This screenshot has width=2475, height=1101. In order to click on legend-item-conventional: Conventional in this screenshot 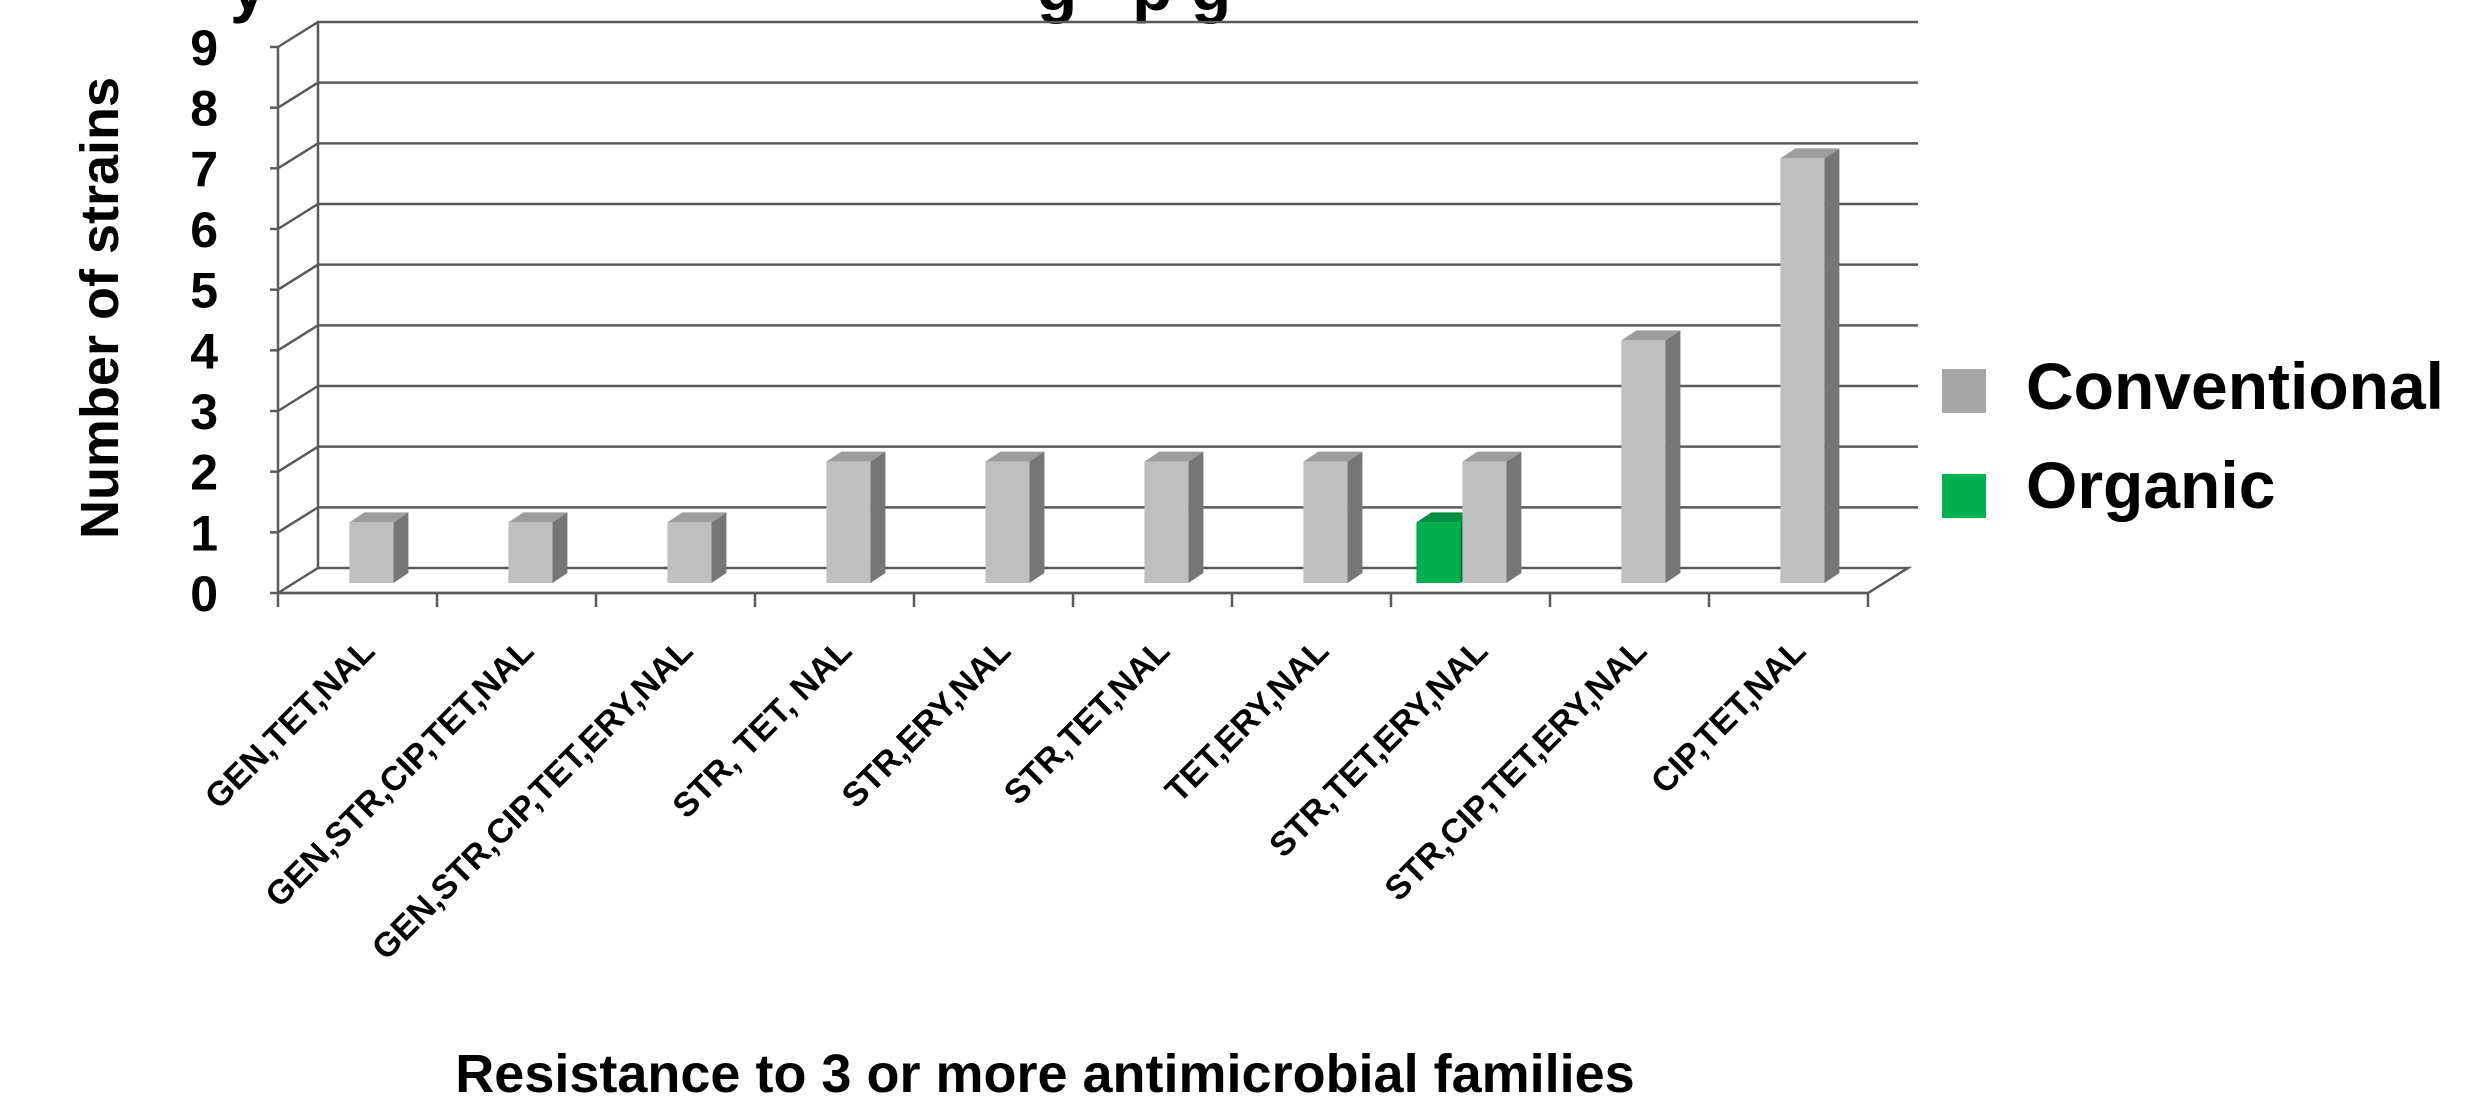, I will do `click(2193, 386)`.